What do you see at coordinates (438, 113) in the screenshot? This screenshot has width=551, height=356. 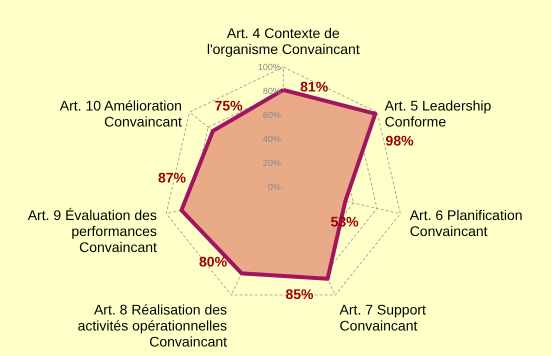 I see `spoke-label: Art. 5 Leadership Conforme` at bounding box center [438, 113].